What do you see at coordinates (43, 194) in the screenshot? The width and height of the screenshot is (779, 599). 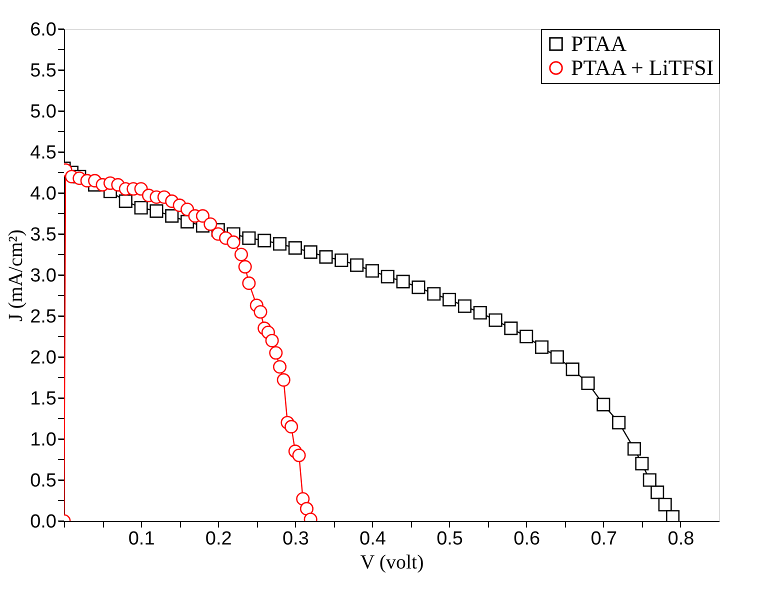 I see `y-tick-label: 4.0` at bounding box center [43, 194].